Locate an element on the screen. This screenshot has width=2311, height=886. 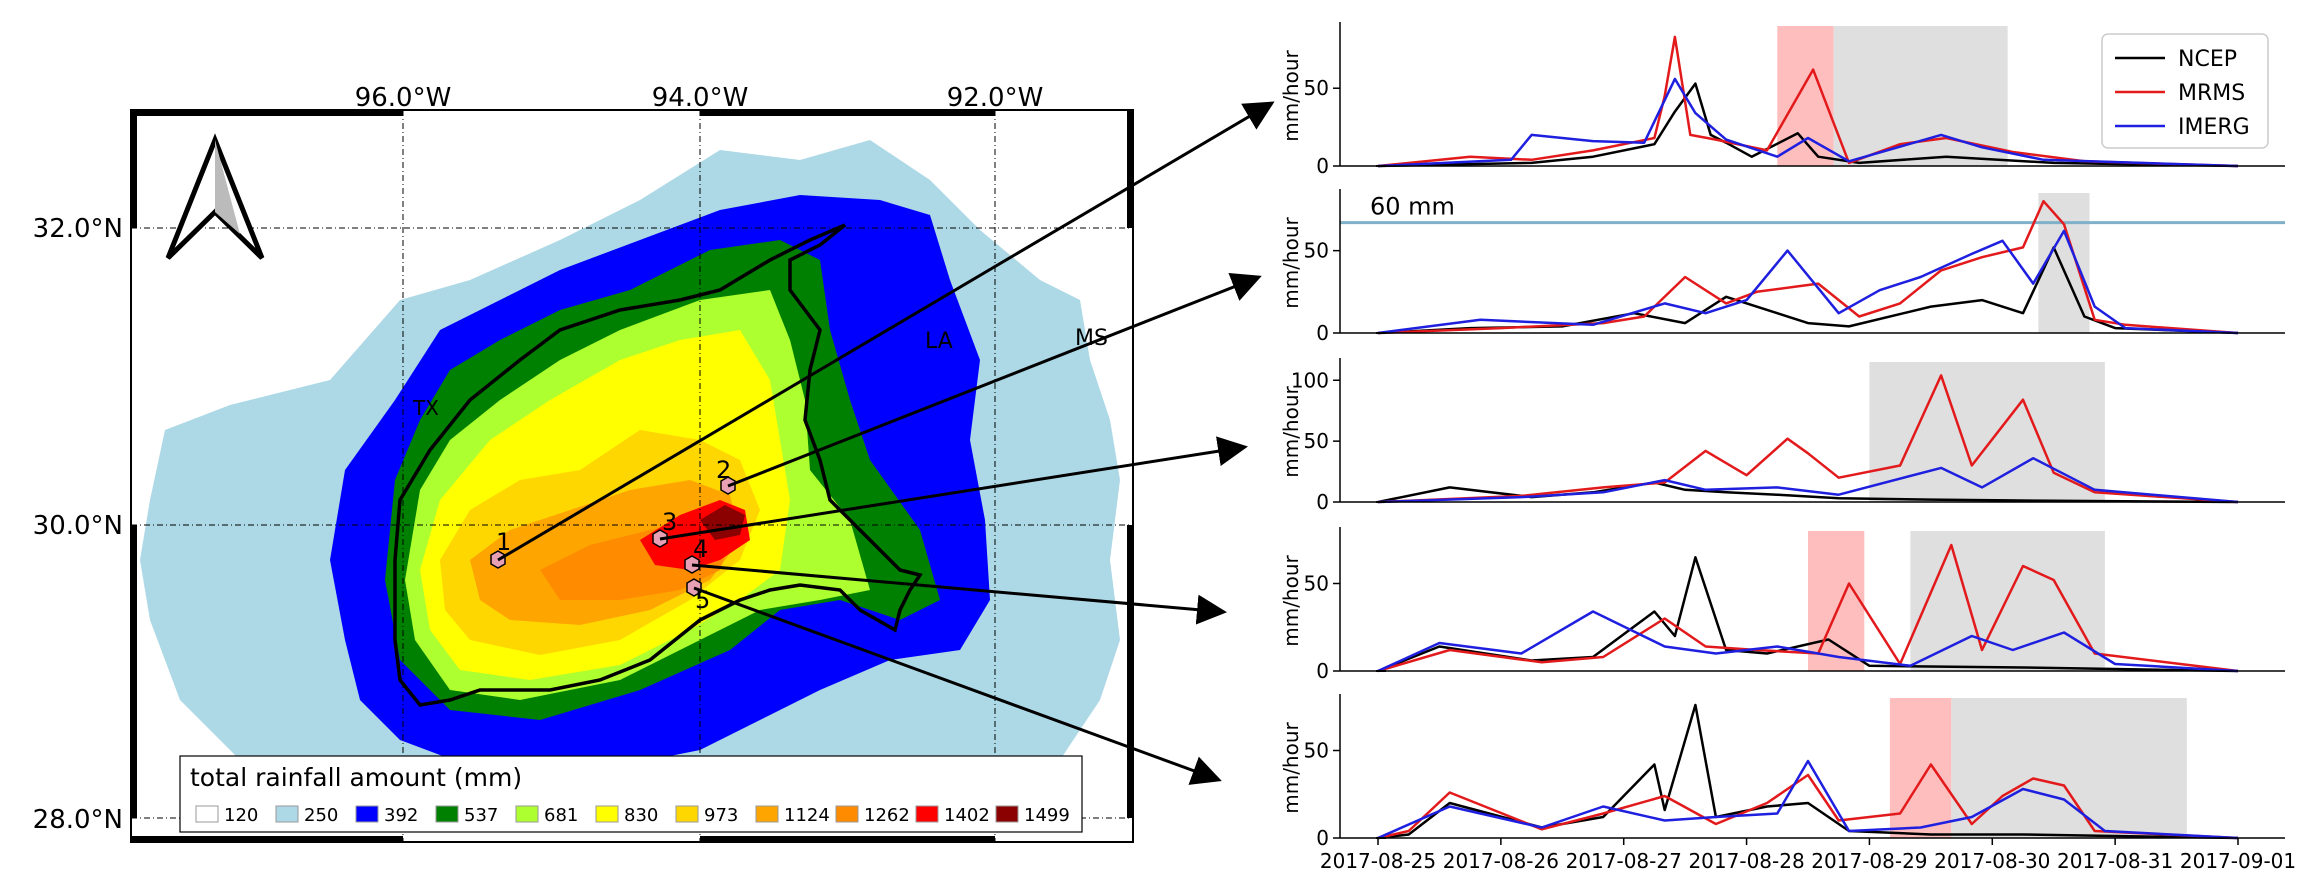
lon-label-94: 94.0°W is located at coordinates (700, 98).